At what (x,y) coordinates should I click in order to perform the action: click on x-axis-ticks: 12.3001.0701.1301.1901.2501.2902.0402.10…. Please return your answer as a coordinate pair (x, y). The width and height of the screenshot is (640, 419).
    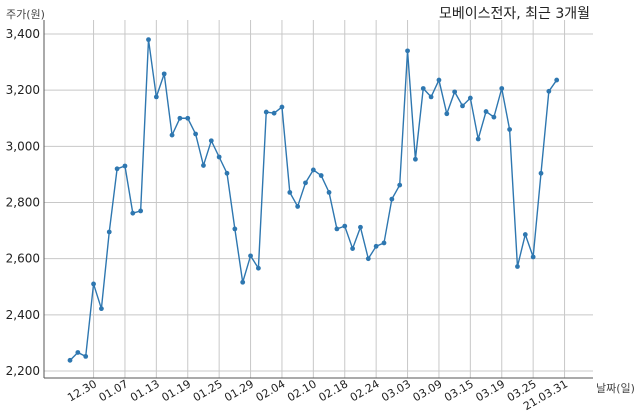
    Looking at the image, I should click on (317, 395).